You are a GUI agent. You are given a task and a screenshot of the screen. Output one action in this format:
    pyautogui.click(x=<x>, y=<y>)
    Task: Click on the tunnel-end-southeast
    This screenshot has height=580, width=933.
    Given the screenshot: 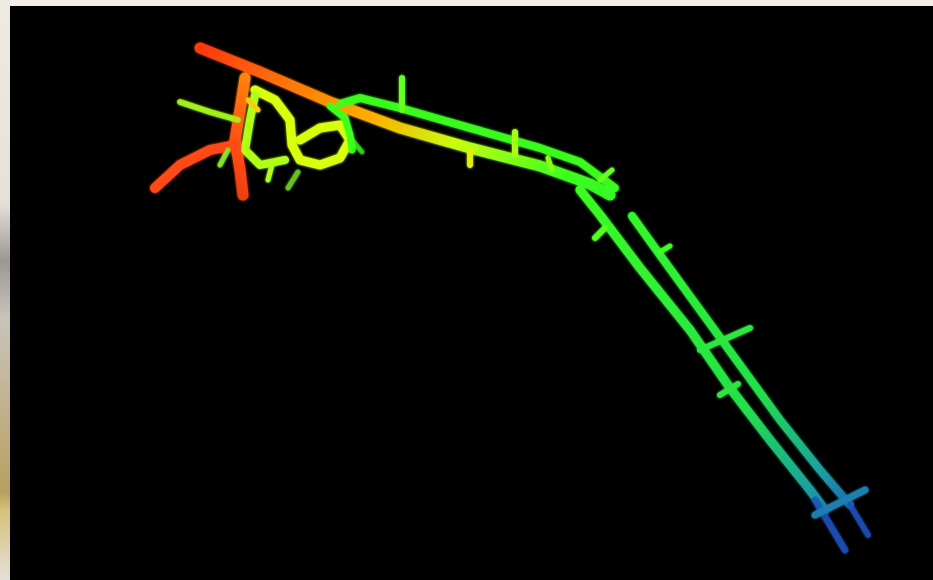 What is the action you would take?
    pyautogui.click(x=859, y=520)
    